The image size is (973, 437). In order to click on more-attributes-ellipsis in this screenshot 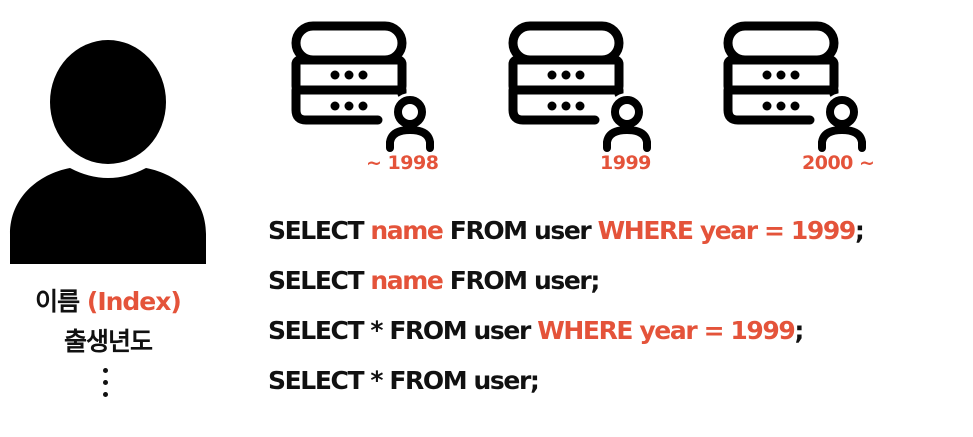, I will do `click(105, 388)`.